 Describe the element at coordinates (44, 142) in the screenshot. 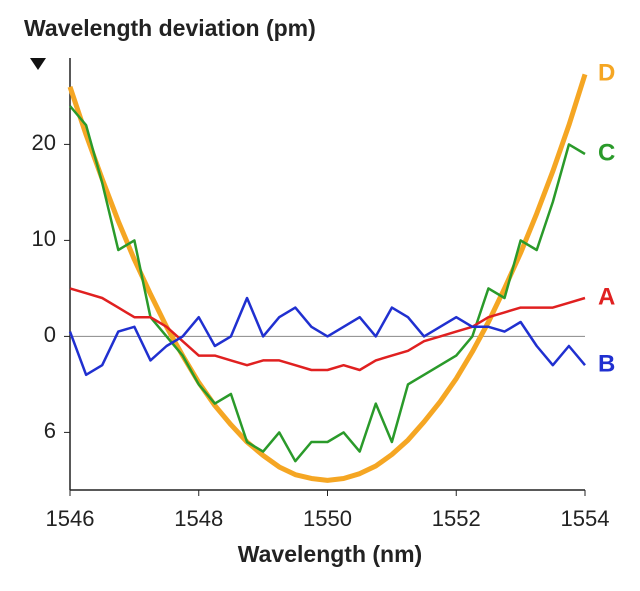

I see `y-tick-label: 20` at that location.